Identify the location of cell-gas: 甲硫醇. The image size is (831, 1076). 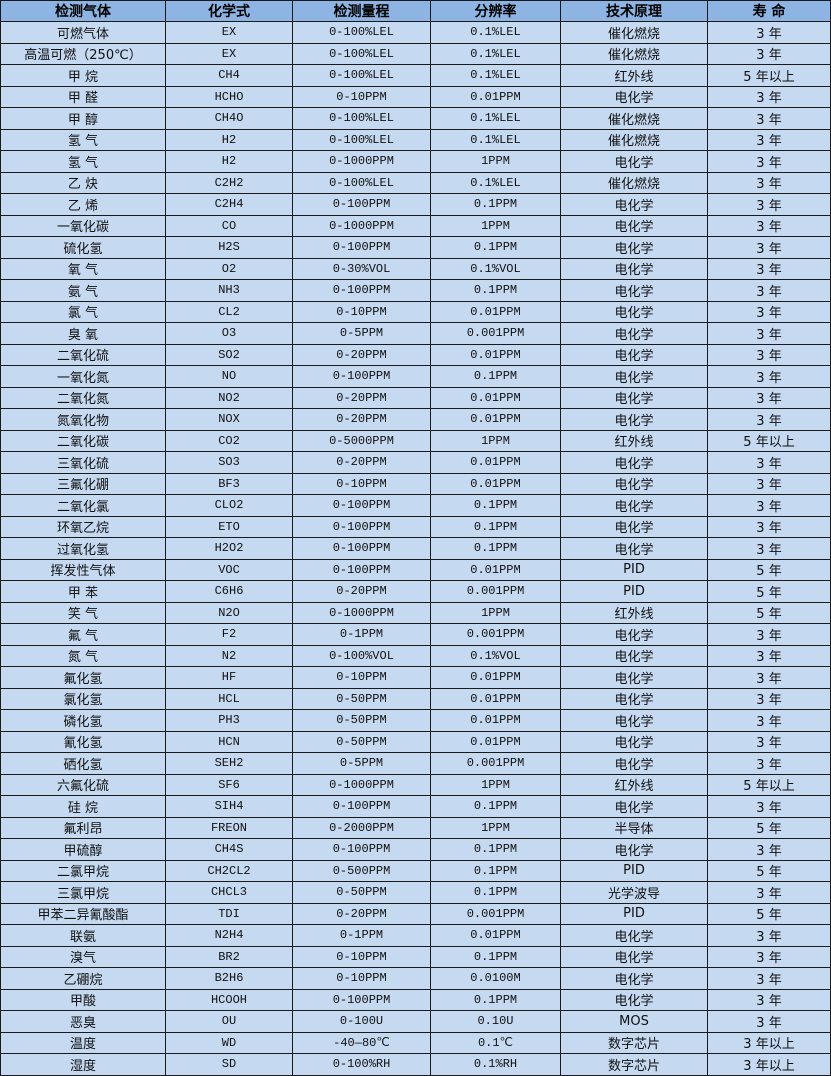
(83, 849).